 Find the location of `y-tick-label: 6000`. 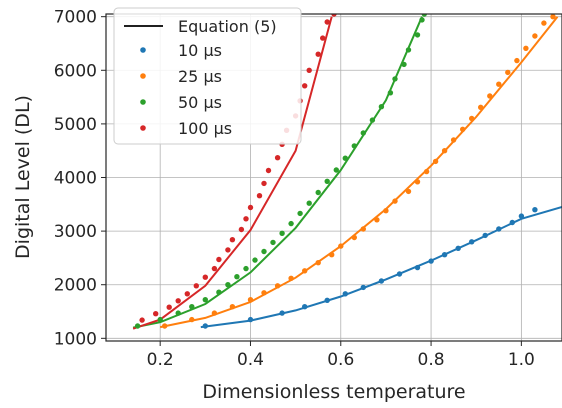

y-tick-label: 6000 is located at coordinates (75, 71).